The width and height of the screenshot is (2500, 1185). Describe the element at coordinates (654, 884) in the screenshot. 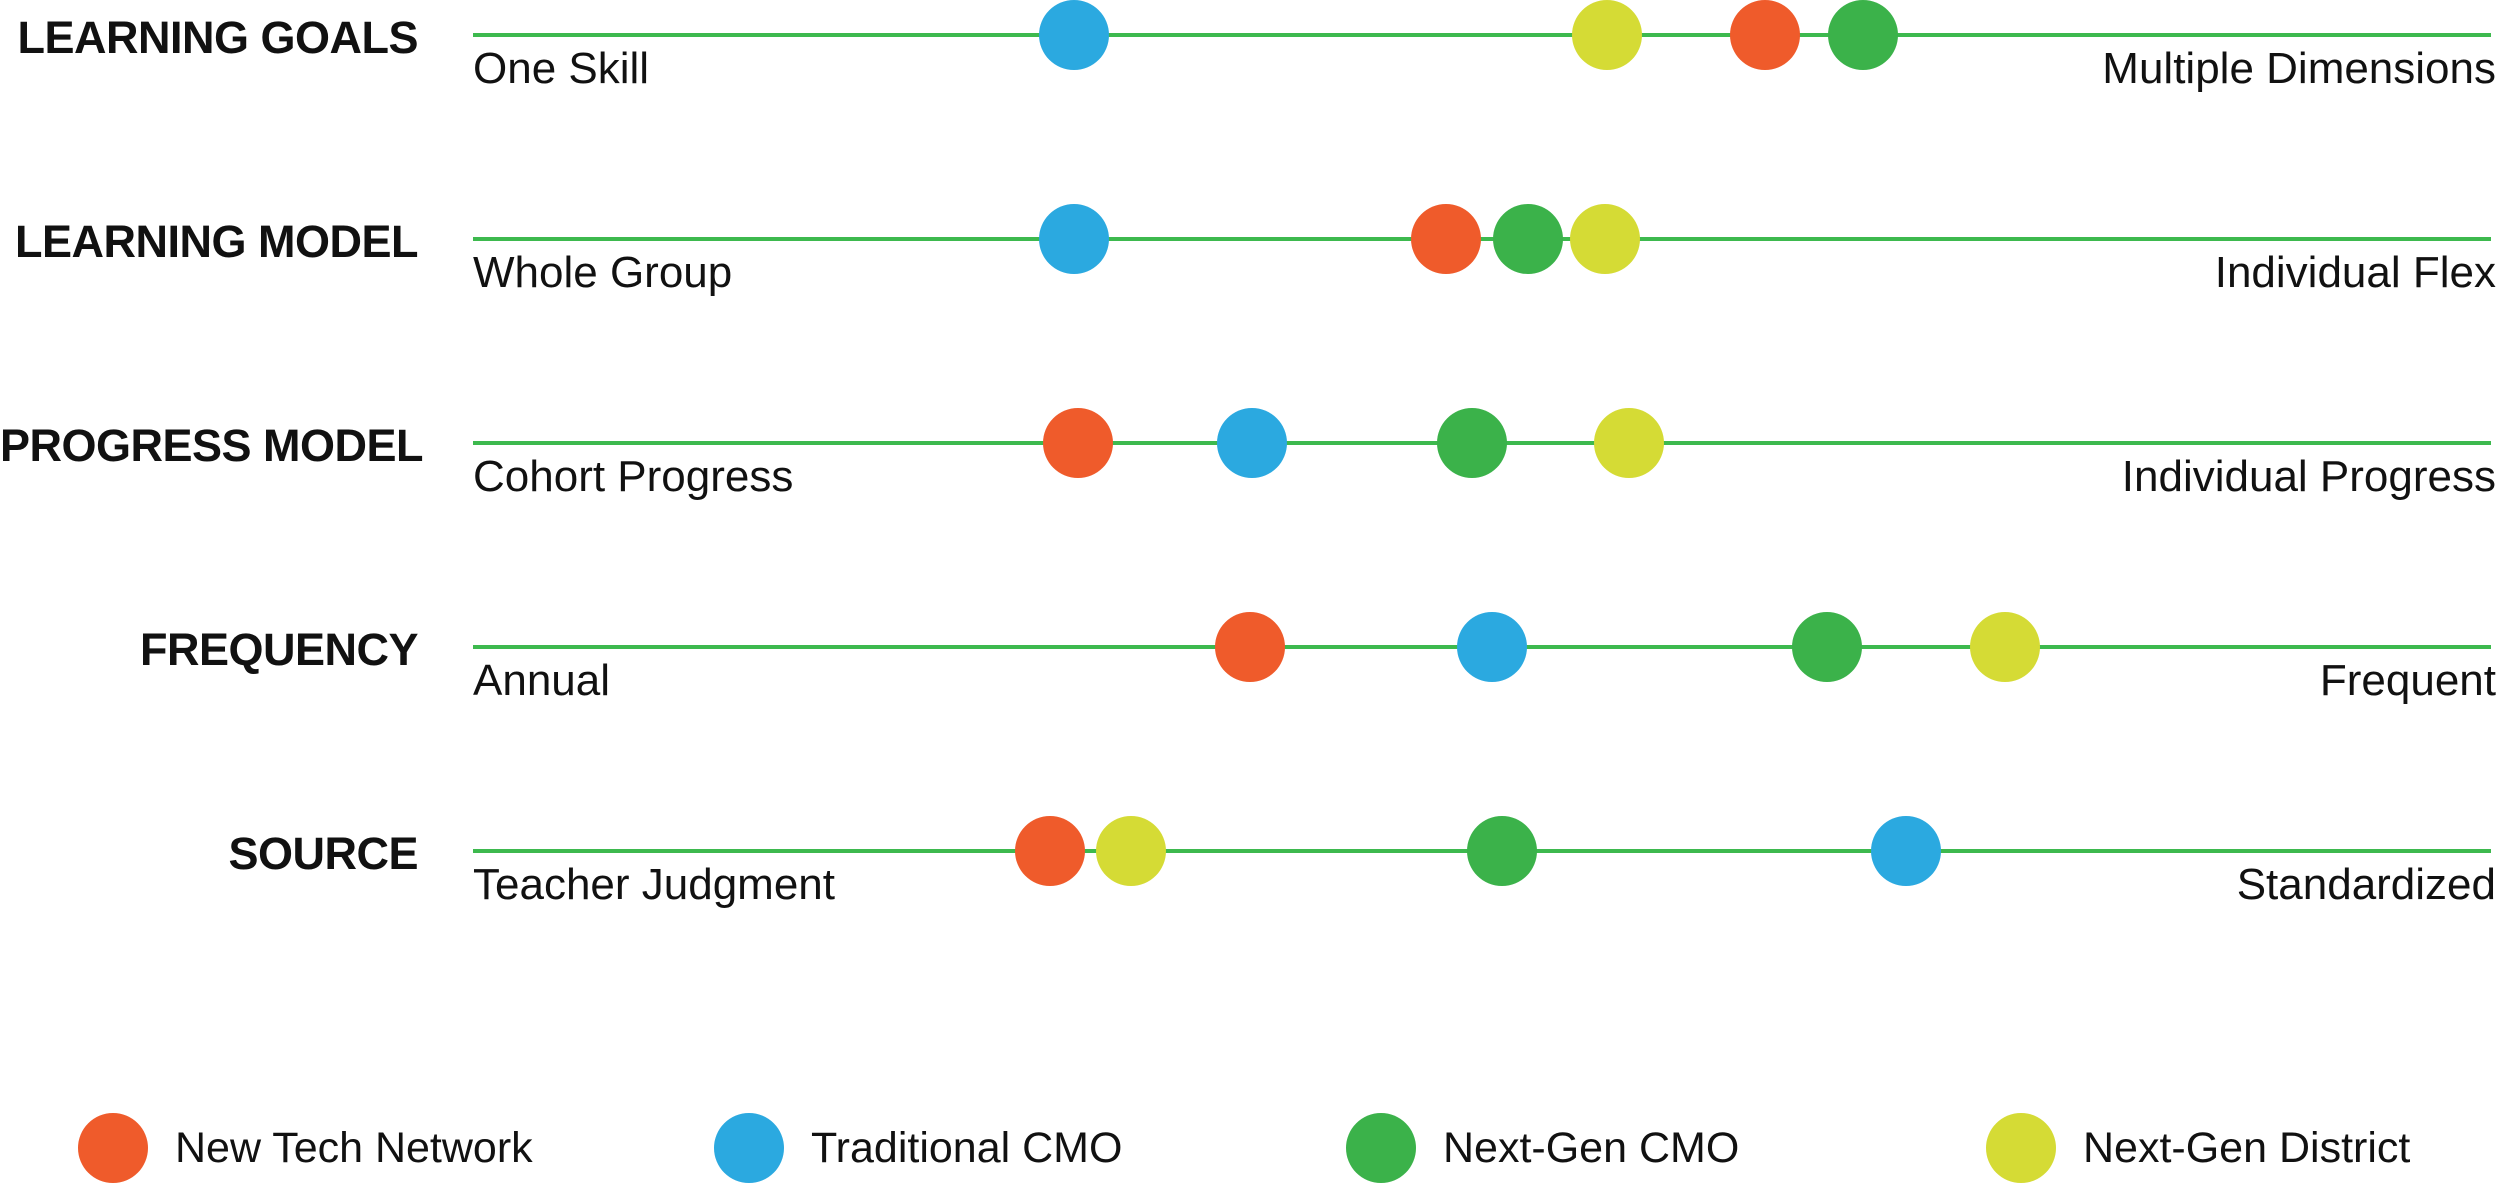

I see `left-anchor-label: Teacher Judgment` at that location.